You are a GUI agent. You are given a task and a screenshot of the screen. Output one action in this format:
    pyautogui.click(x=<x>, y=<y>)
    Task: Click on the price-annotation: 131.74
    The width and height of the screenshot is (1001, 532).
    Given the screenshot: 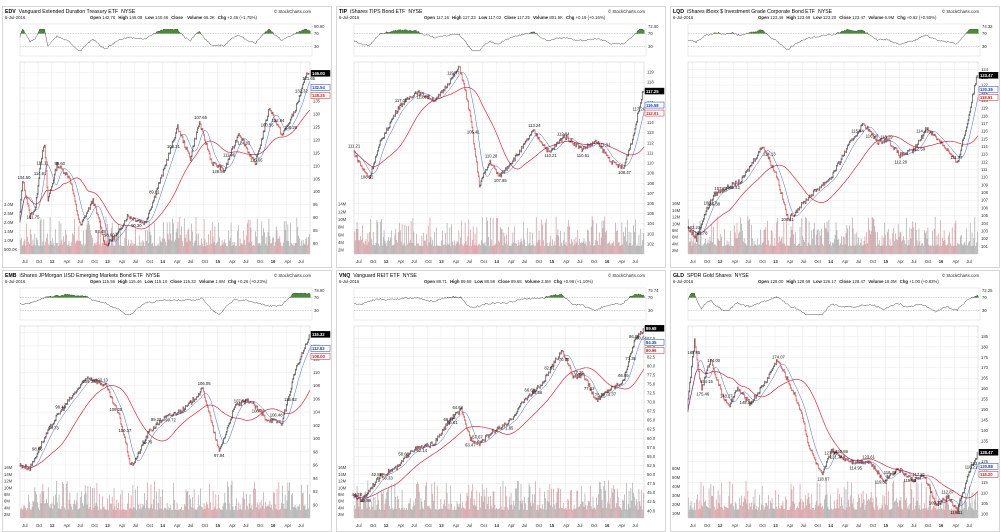 What is the action you would take?
    pyautogui.click(x=836, y=456)
    